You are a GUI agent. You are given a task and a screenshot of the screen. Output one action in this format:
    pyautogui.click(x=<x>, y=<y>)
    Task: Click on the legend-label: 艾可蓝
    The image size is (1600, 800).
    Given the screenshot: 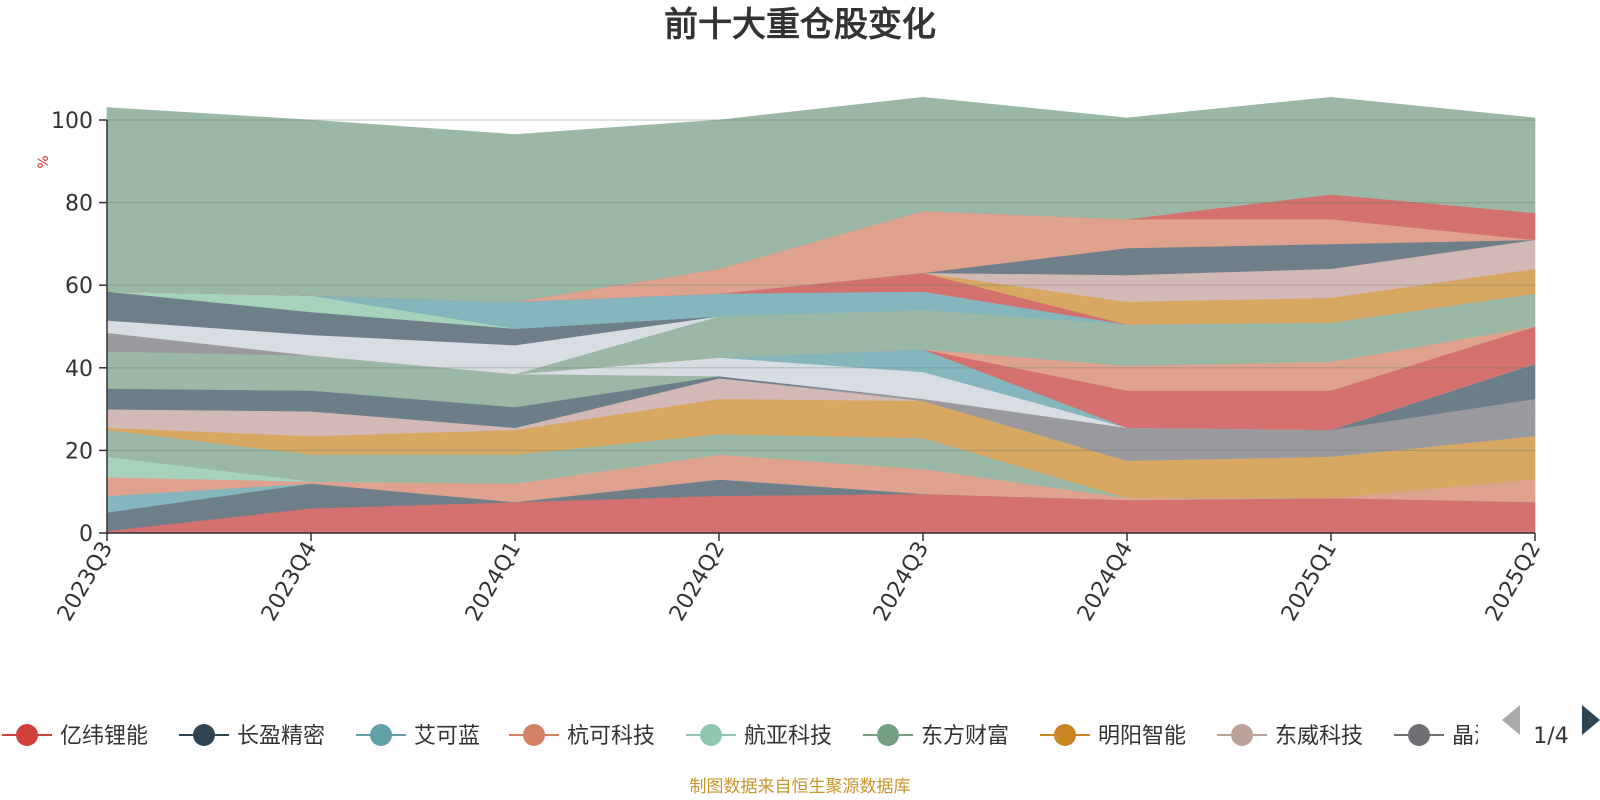 What is the action you would take?
    pyautogui.click(x=447, y=736)
    